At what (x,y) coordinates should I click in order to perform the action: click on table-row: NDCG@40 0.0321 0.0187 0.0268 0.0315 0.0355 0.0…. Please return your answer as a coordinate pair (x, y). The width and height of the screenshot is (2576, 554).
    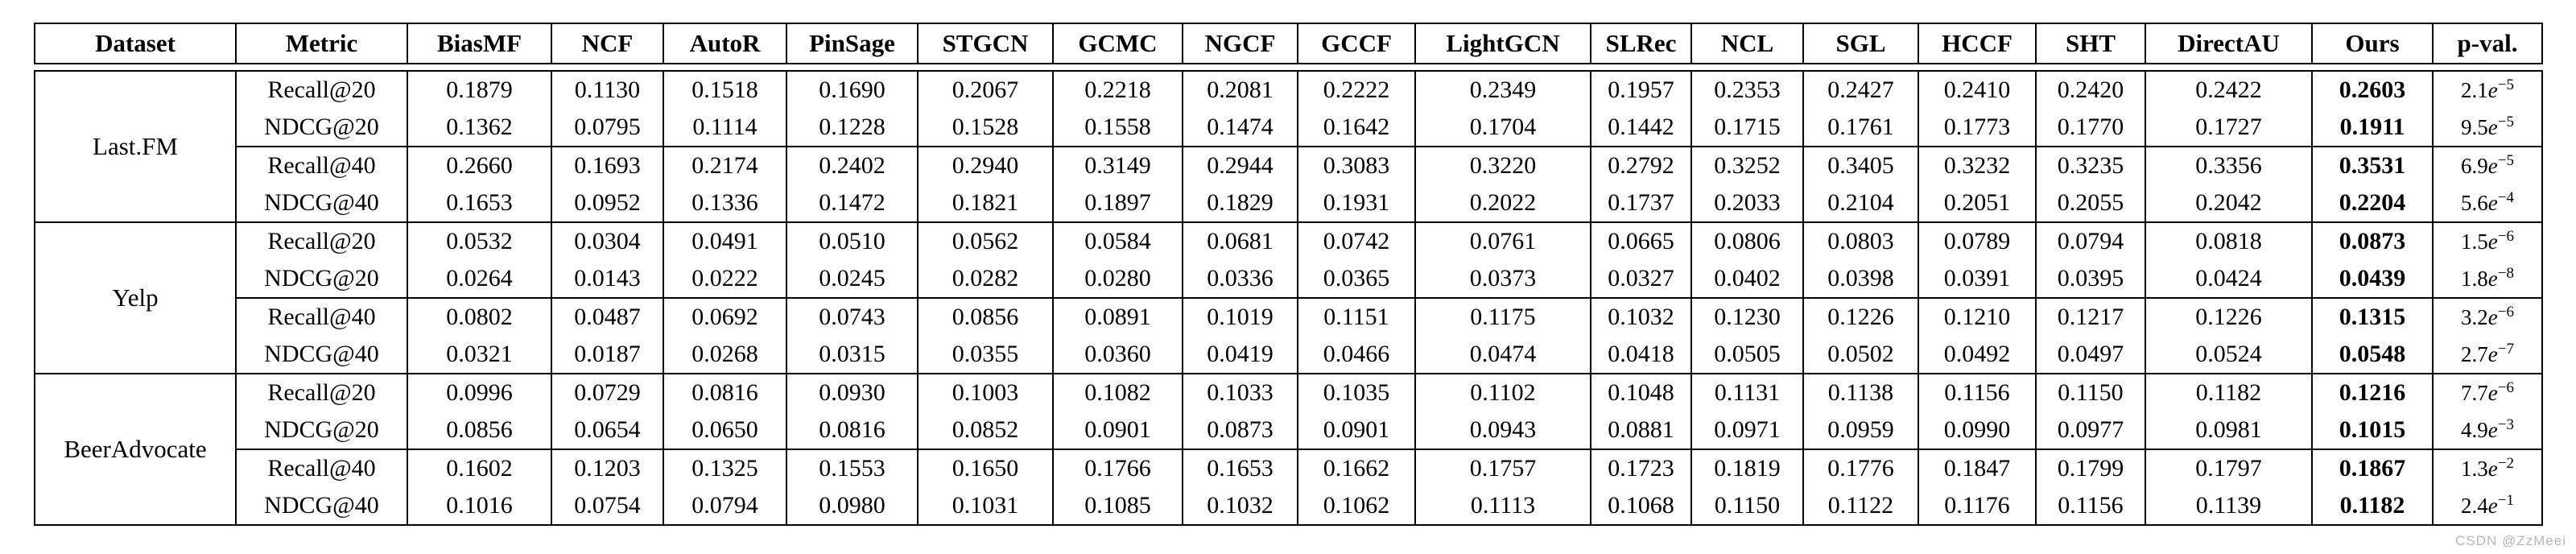
    Looking at the image, I should click on (1289, 355).